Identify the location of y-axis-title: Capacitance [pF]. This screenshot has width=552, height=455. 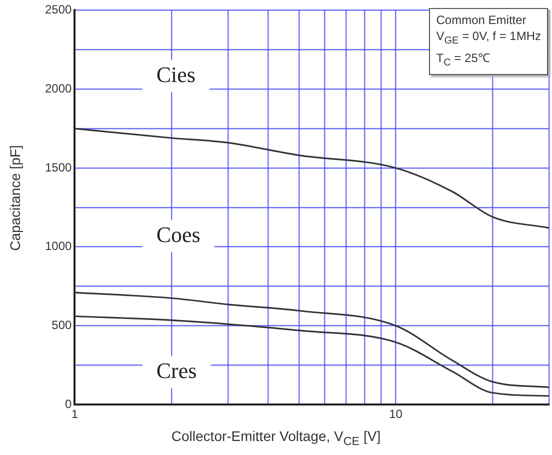
(15, 198).